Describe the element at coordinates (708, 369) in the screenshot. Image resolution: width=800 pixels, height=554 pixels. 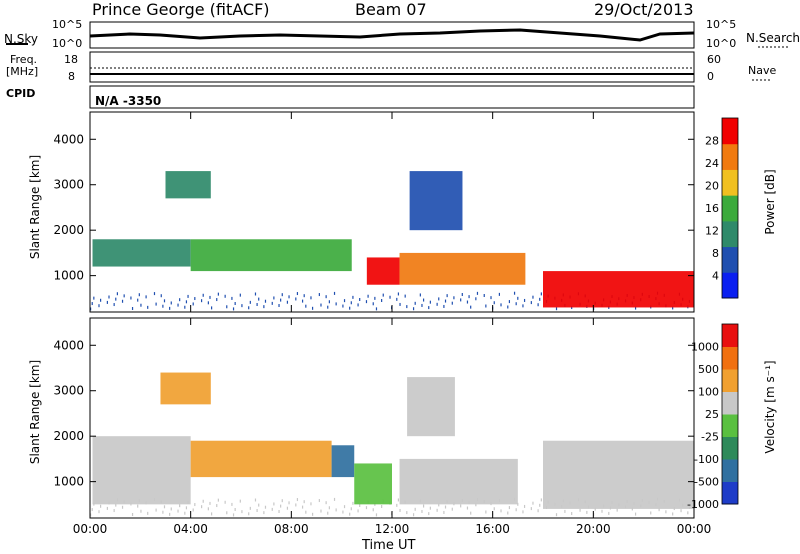
I see `colorbar-tick-label: 500` at that location.